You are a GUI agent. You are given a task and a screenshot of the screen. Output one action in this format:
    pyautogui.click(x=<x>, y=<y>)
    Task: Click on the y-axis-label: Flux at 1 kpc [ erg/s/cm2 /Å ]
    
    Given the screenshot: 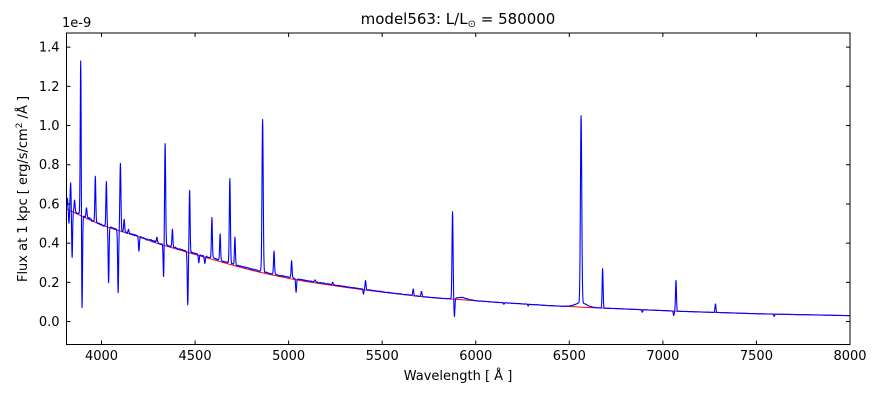 What is the action you would take?
    pyautogui.click(x=23, y=189)
    